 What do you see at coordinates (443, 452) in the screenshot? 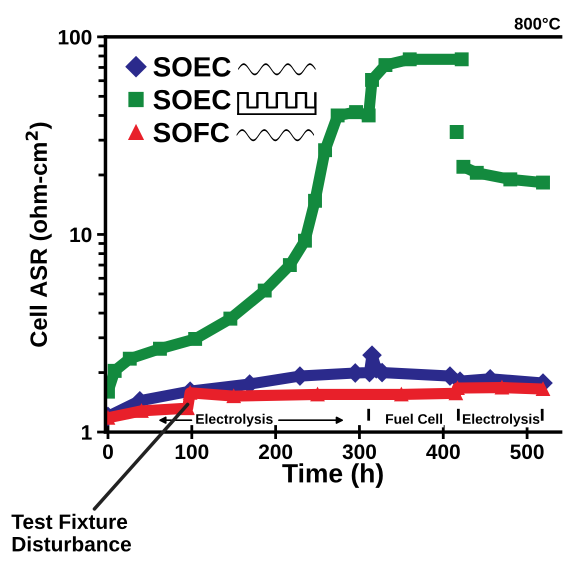
I see `x-tick-label: 400` at bounding box center [443, 452].